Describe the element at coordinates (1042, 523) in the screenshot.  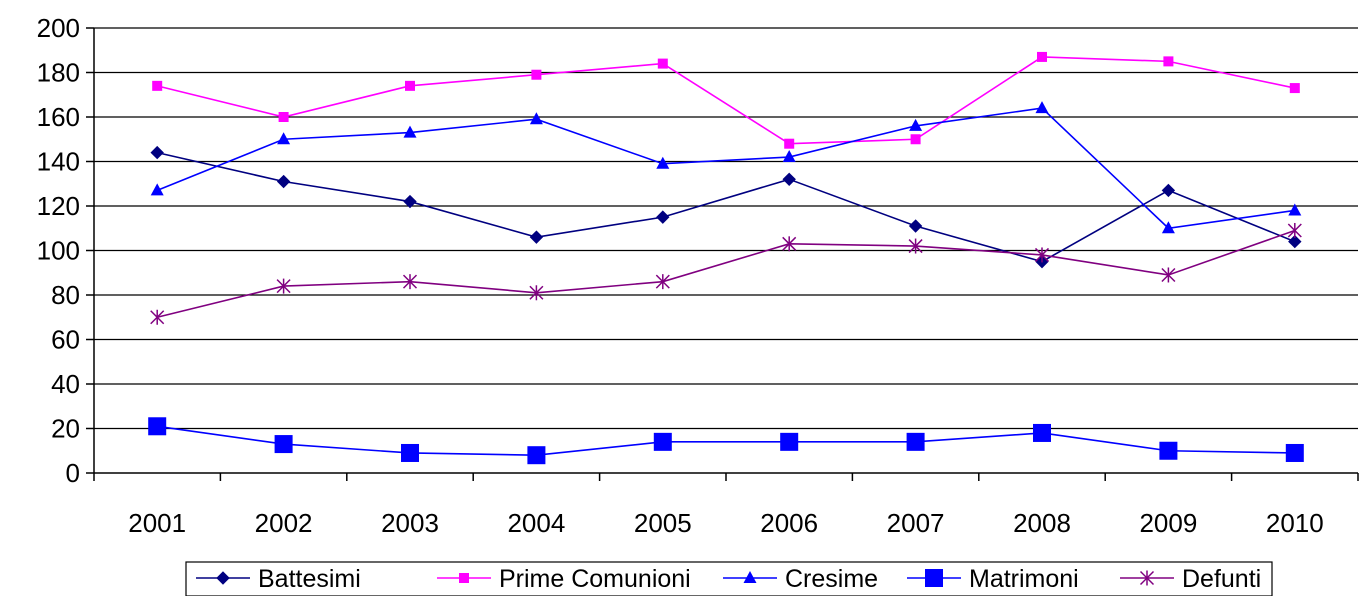
I see `x-tick-label: 2008` at that location.